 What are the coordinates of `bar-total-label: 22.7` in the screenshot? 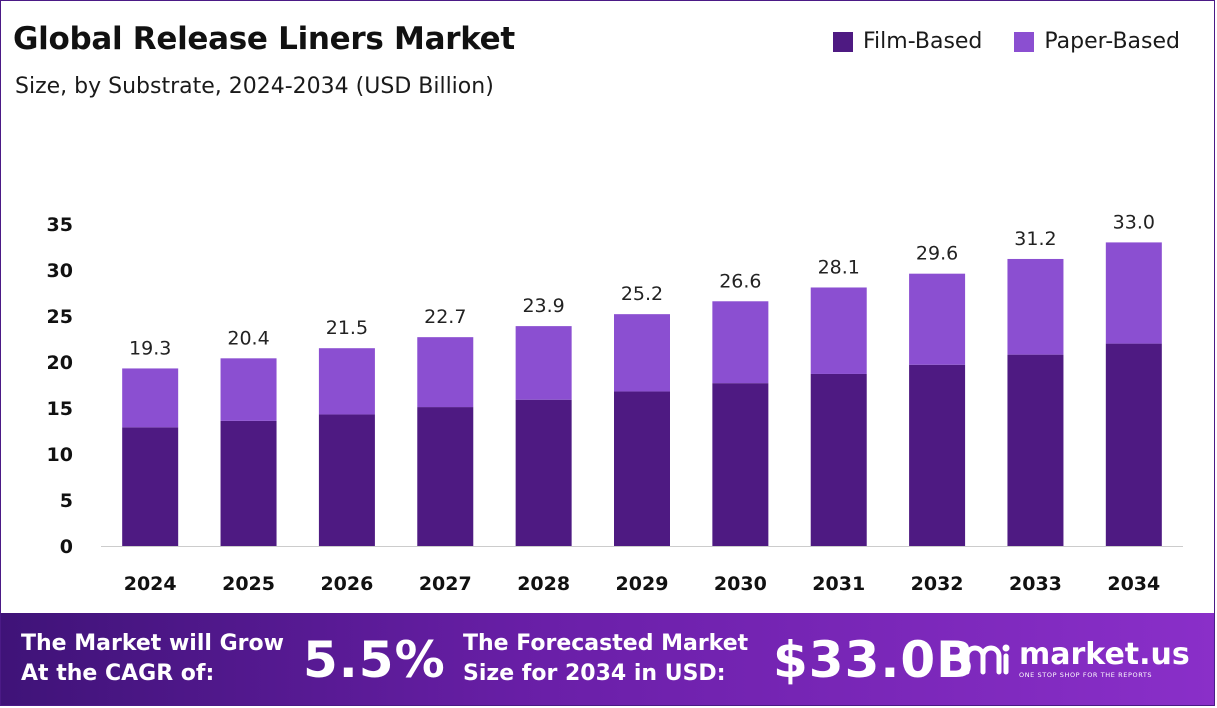 It's located at (445, 317).